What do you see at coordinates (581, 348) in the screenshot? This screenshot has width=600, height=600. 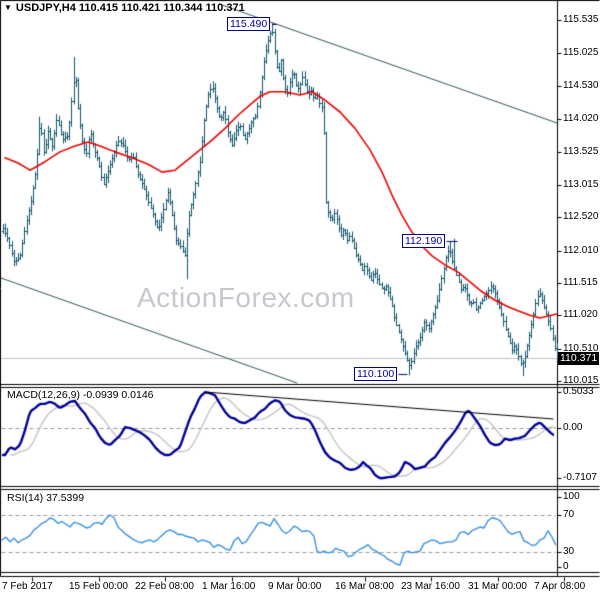 I see `price-axis-label: 110.510` at bounding box center [581, 348].